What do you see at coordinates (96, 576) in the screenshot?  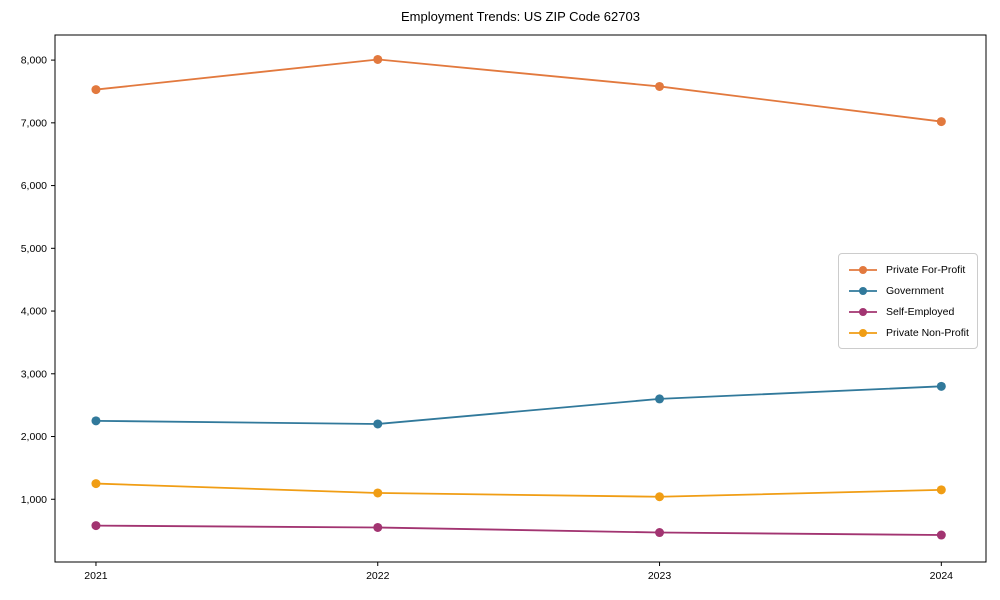 I see `x-tick-label: 2021` at bounding box center [96, 576].